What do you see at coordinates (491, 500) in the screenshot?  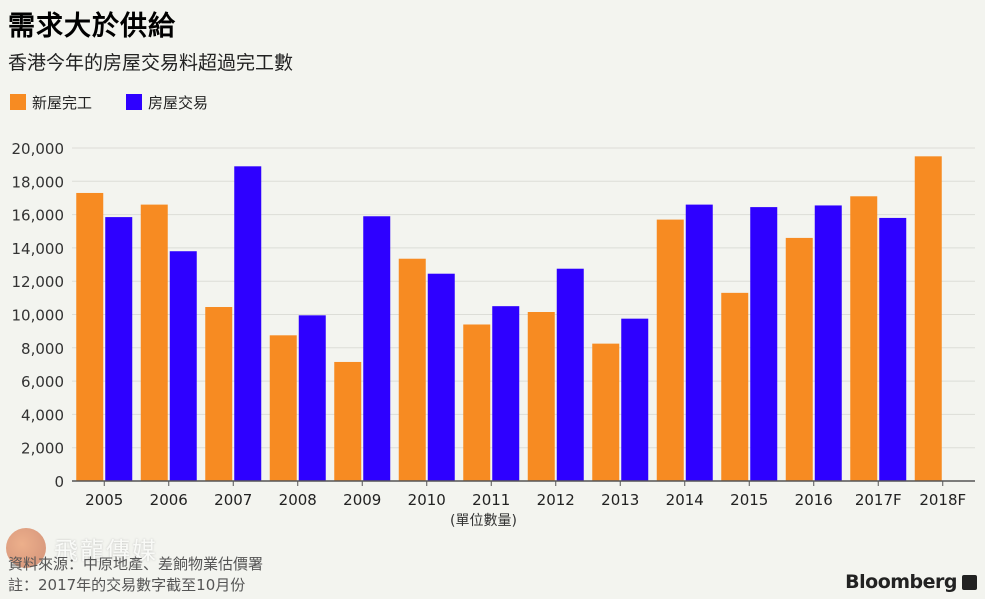 I see `x-tick-label: 2011` at bounding box center [491, 500].